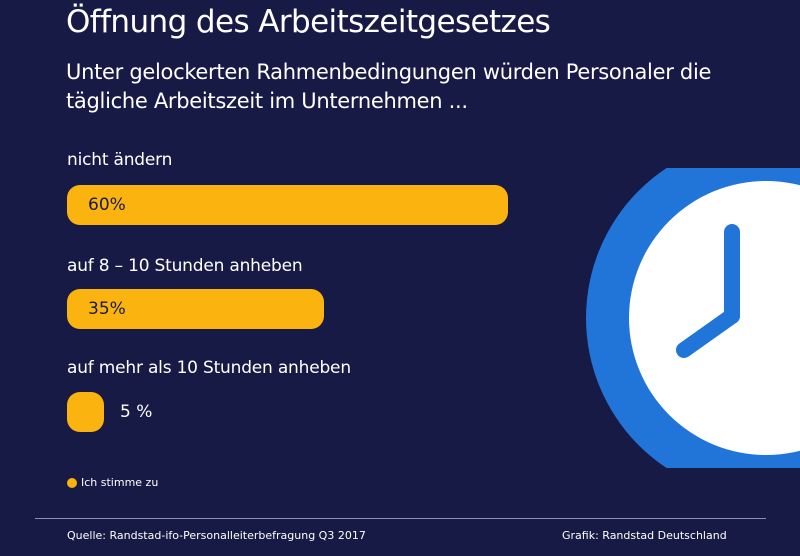 This screenshot has height=556, width=800. Describe the element at coordinates (185, 266) in the screenshot. I see `category-label: auf 8 – 10 Stunden anheben` at that location.